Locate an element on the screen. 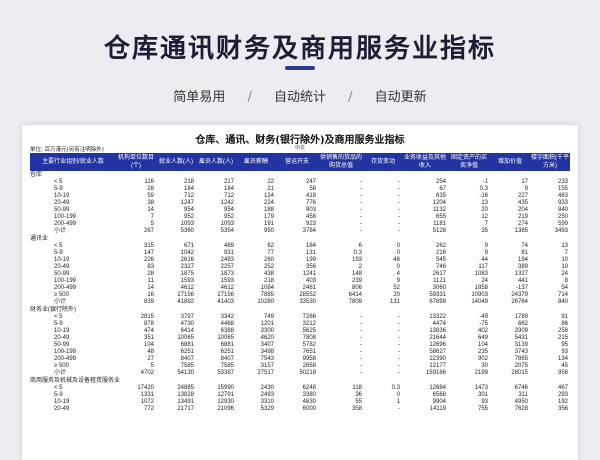 The height and width of the screenshot is (460, 600). table-row: 200-499 5 1093 1093 191 923 - - 1181 7 274 599 is located at coordinates (300, 224).